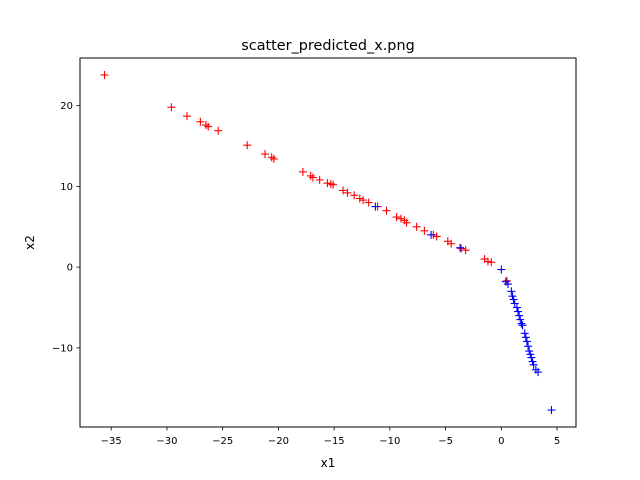 This screenshot has height=480, width=640. I want to click on x-tick-label: −5, so click(445, 441).